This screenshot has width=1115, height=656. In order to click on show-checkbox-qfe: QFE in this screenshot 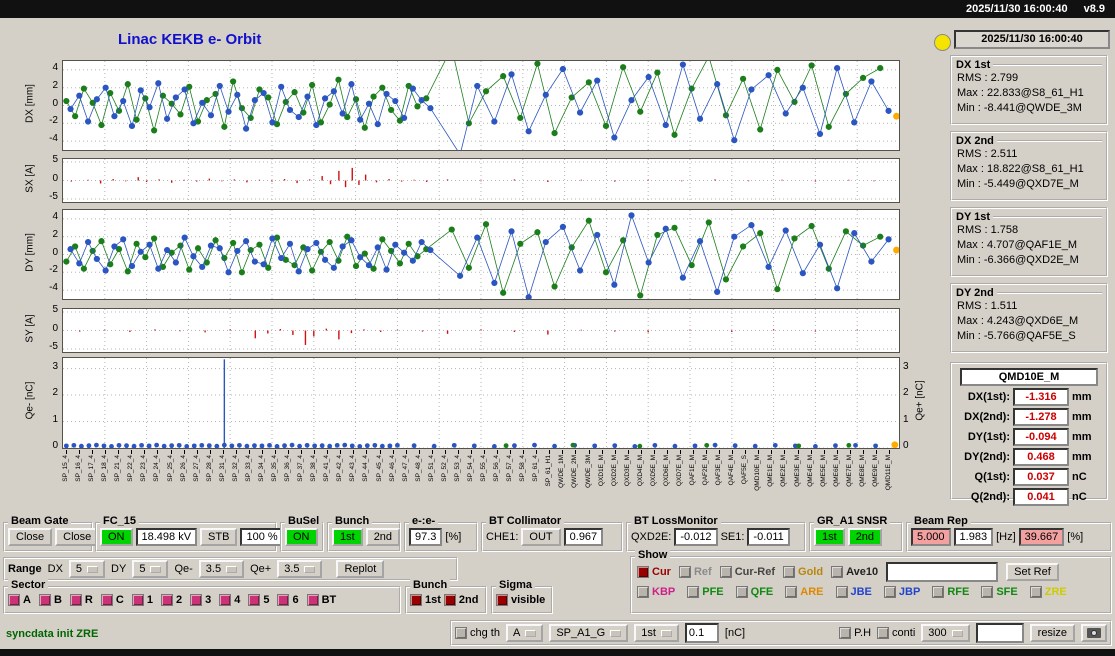, I will do `click(754, 592)`.